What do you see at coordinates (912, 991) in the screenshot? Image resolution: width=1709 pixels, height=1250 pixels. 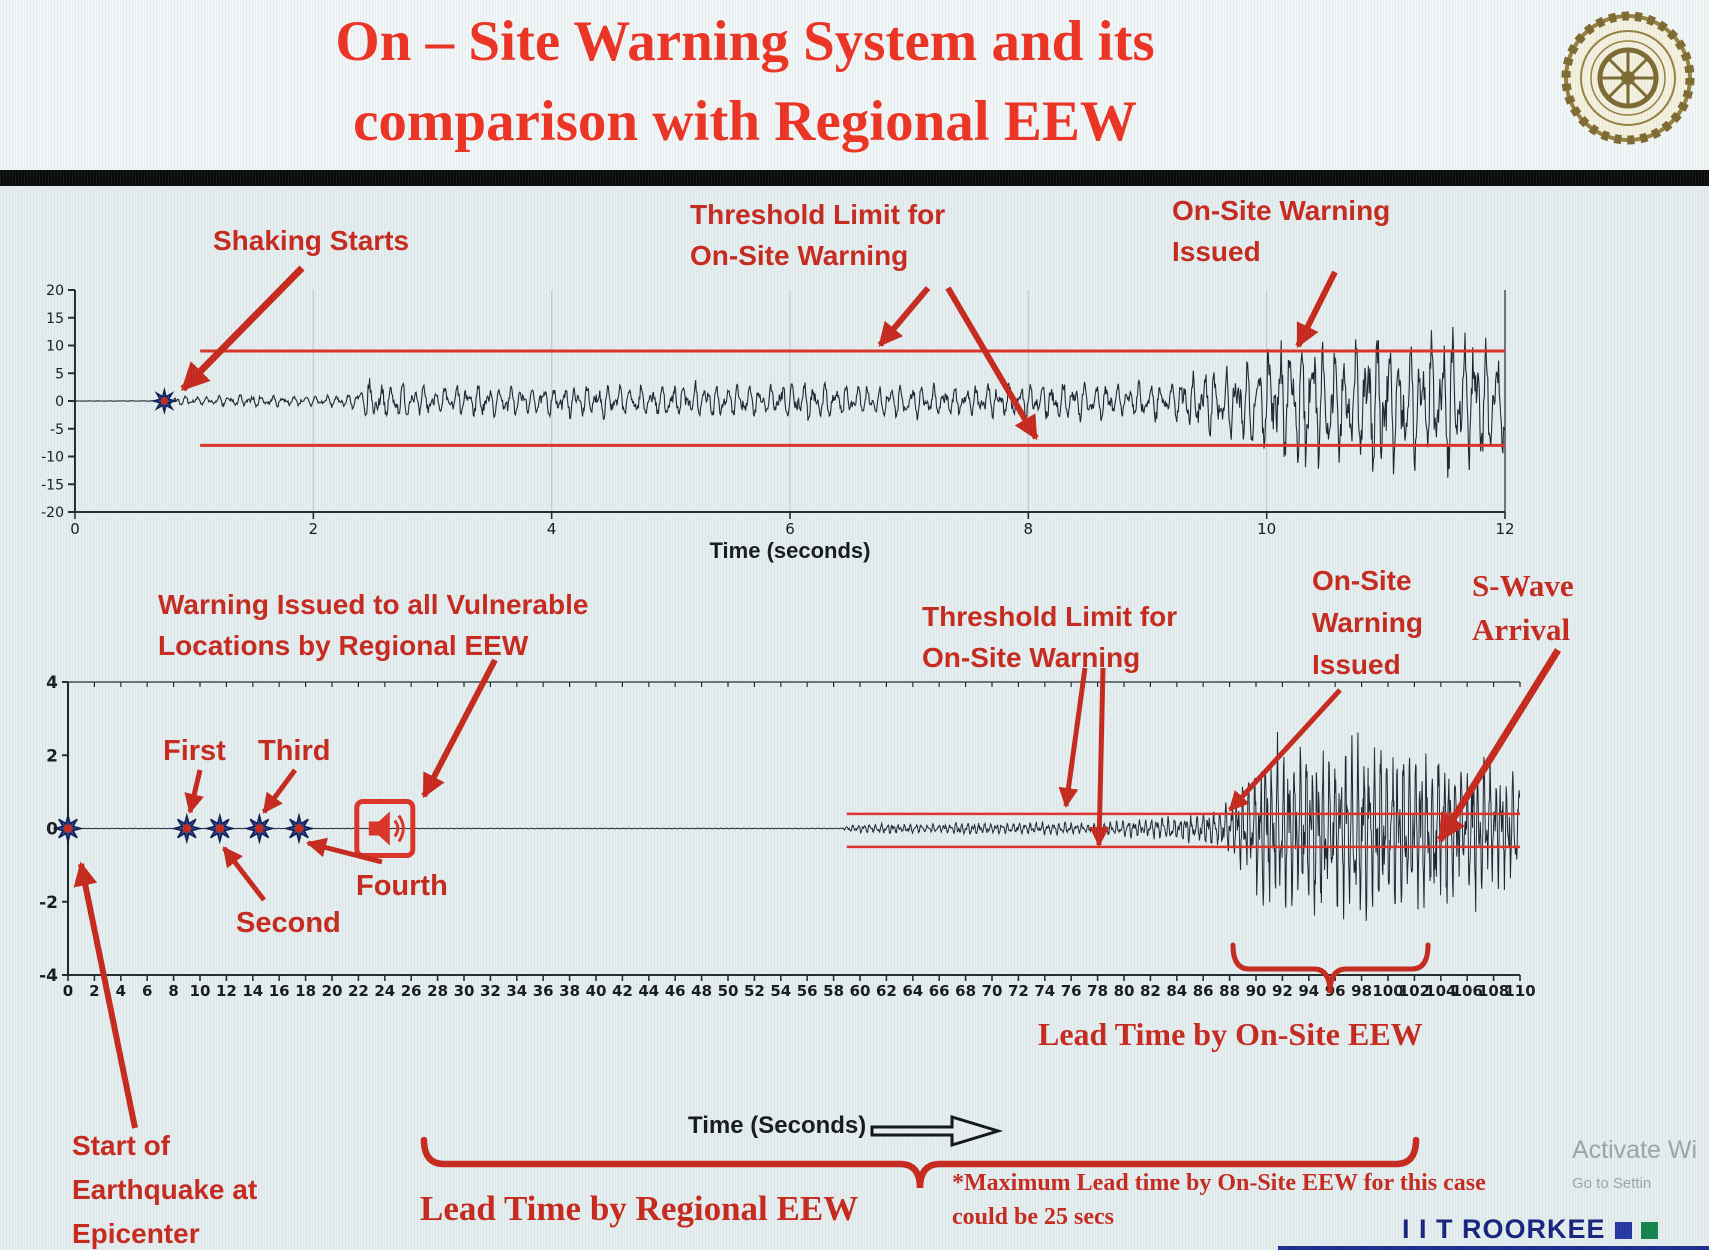 I see `svg-text: 64` at bounding box center [912, 991].